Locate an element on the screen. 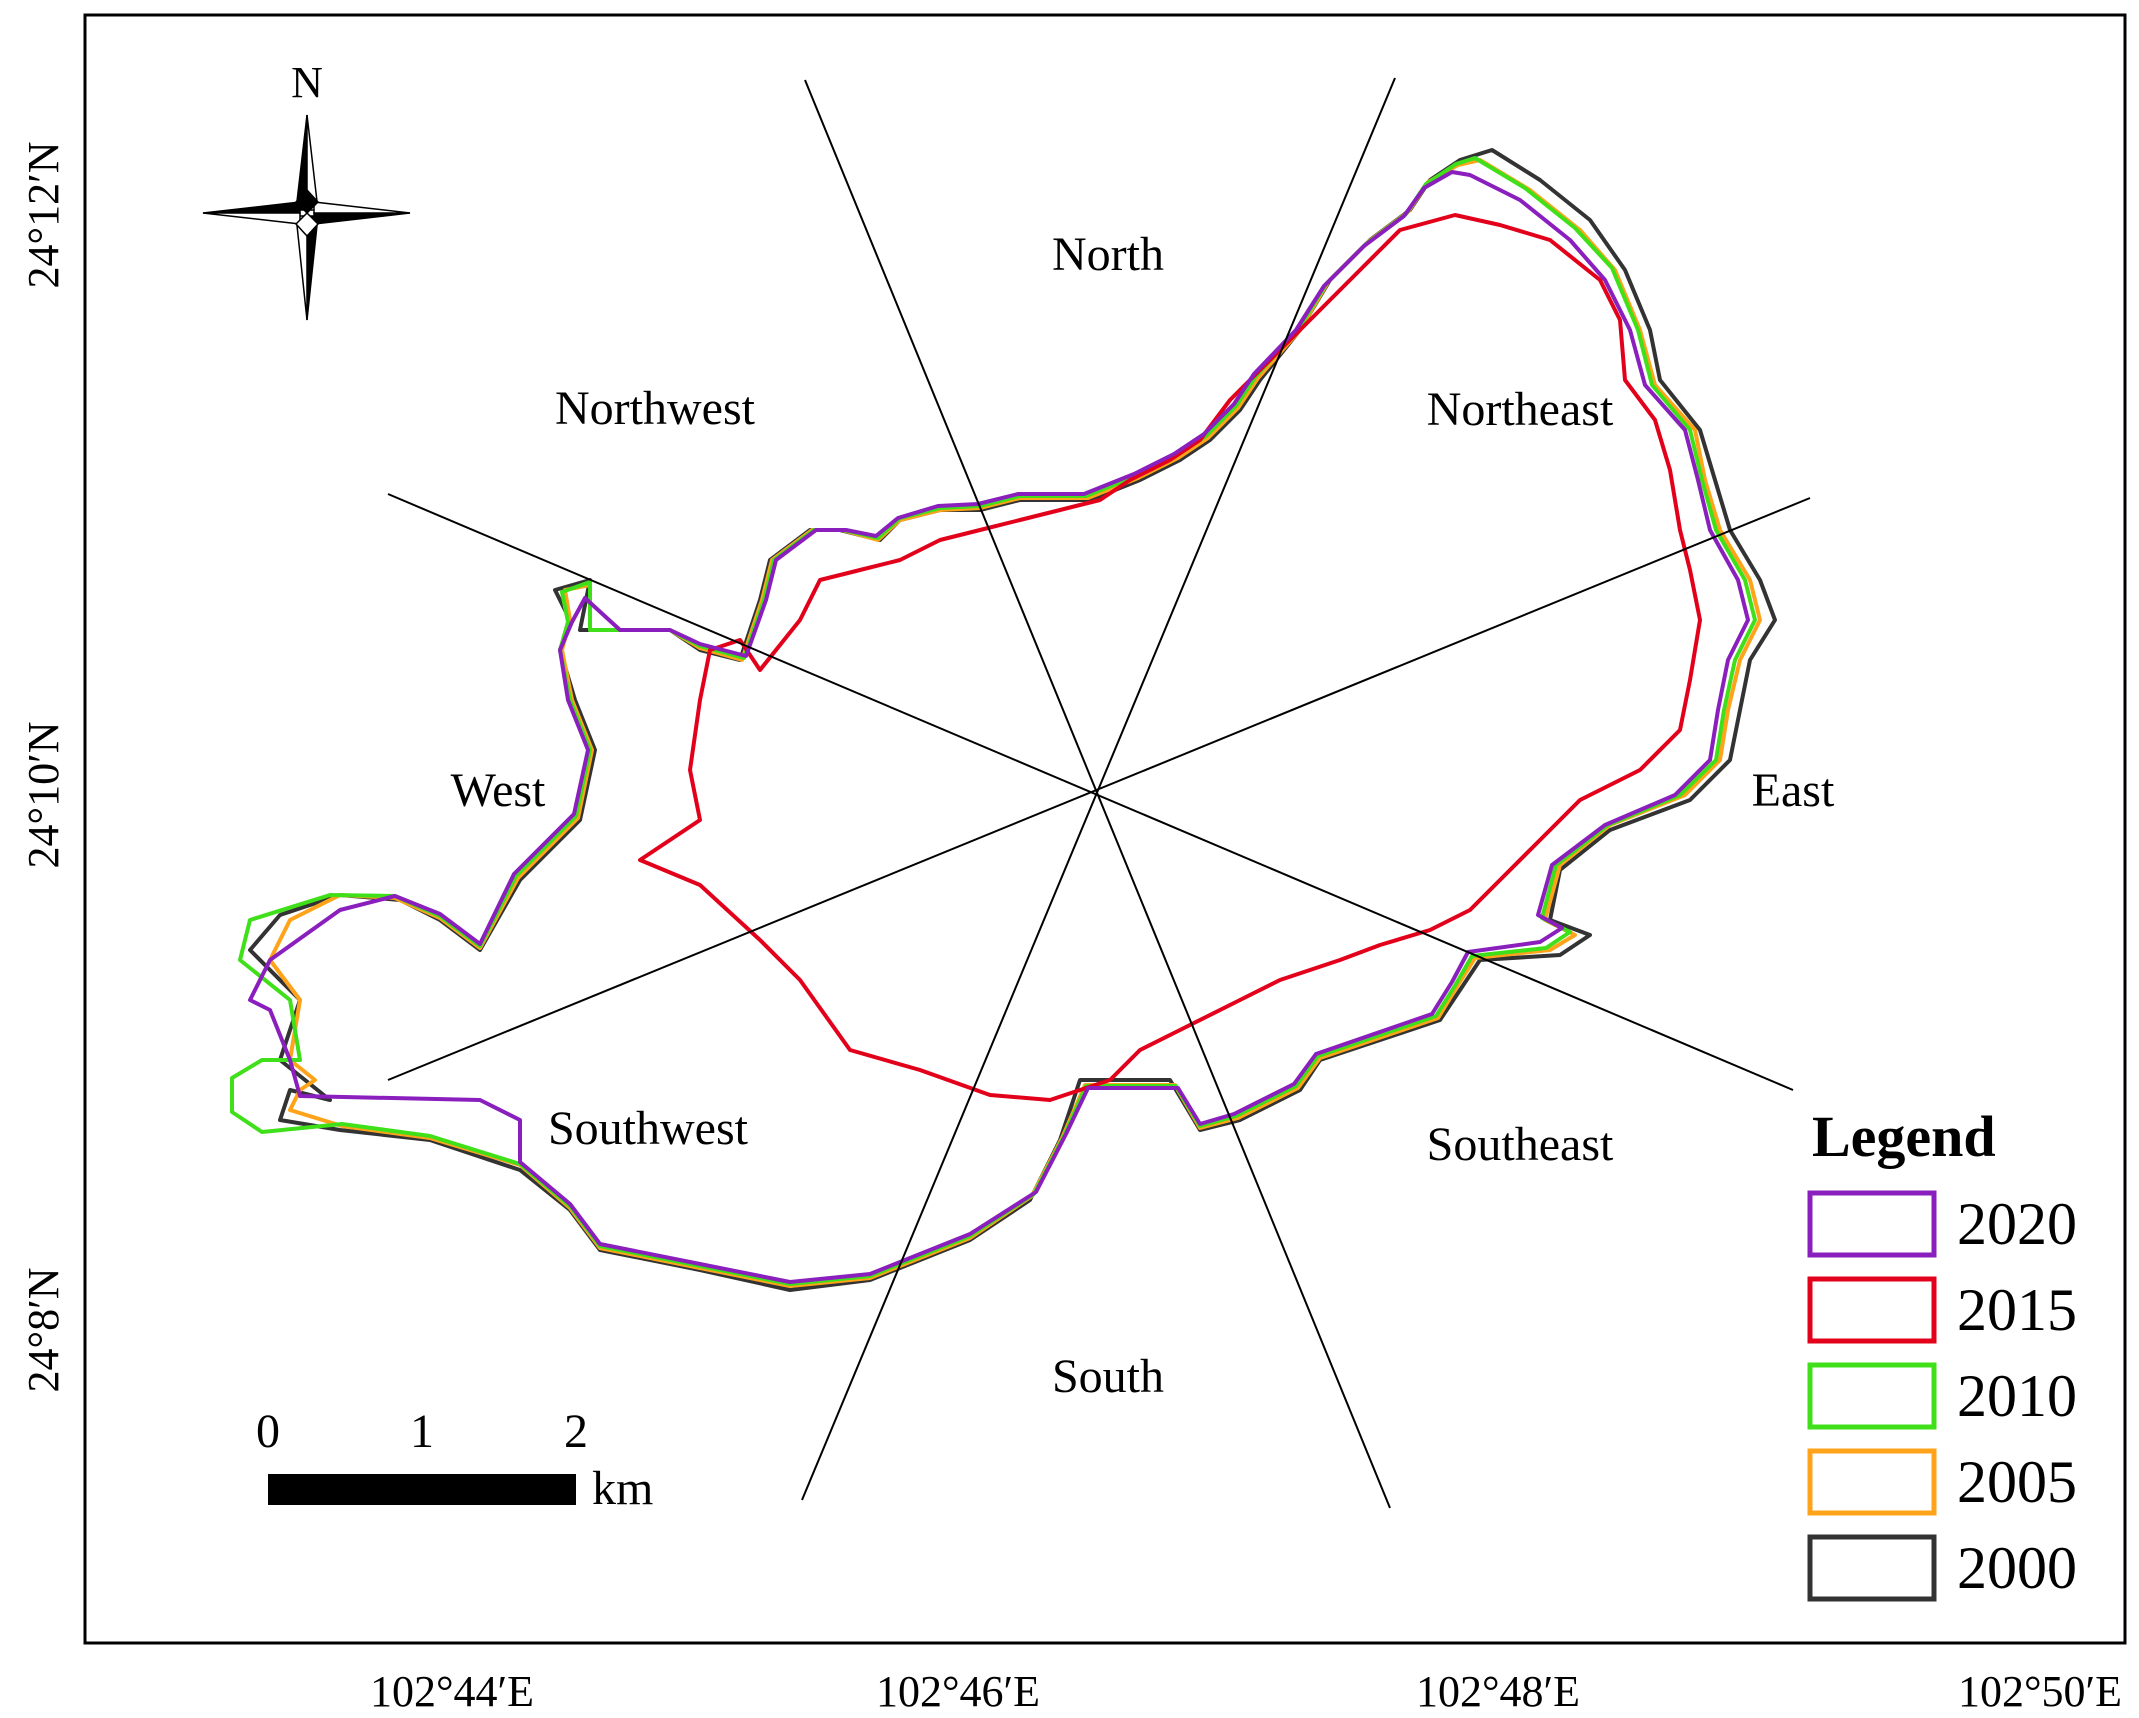 Image resolution: width=2139 pixels, height=1718 pixels. north-arrow: N is located at coordinates (306, 189).